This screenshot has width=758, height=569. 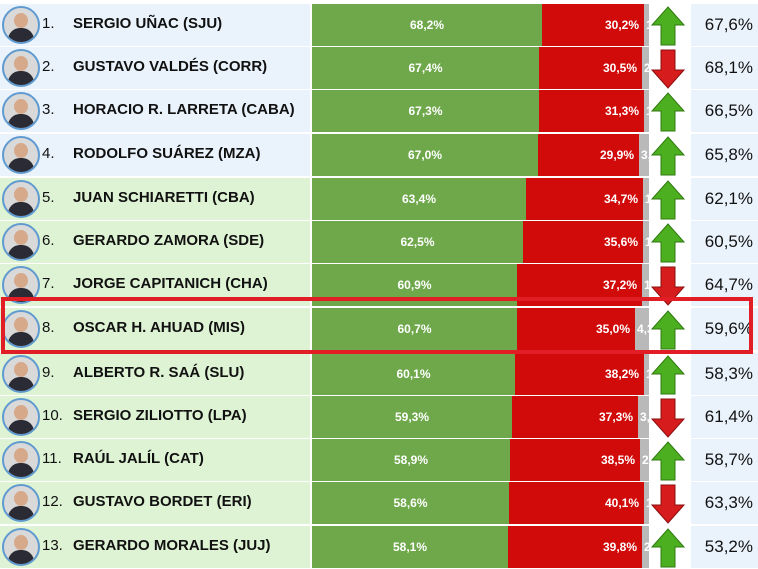 I want to click on rank-label: 9., so click(x=48, y=372).